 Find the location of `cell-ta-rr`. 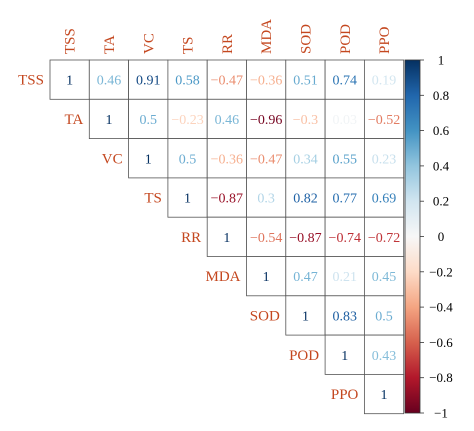

cell-ta-rr is located at coordinates (226, 119).